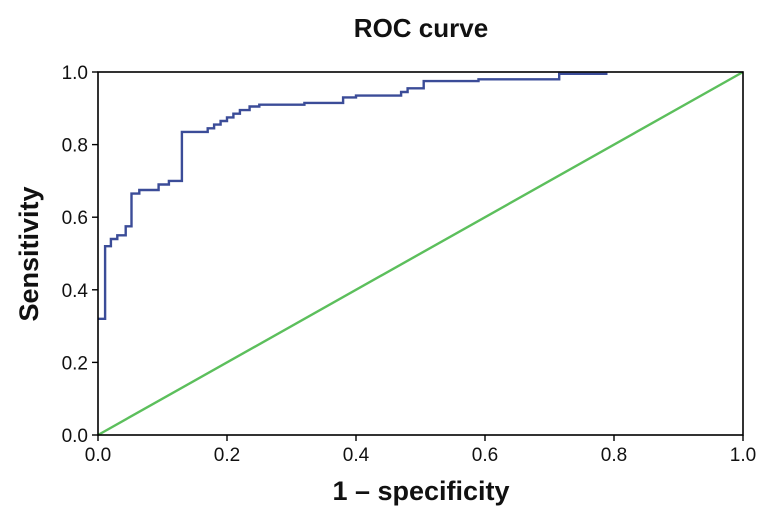 This screenshot has height=520, width=776. Describe the element at coordinates (420, 450) in the screenshot. I see `x-axis: 0.0 0.2 0.4 0.6 0.8 1.0` at that location.